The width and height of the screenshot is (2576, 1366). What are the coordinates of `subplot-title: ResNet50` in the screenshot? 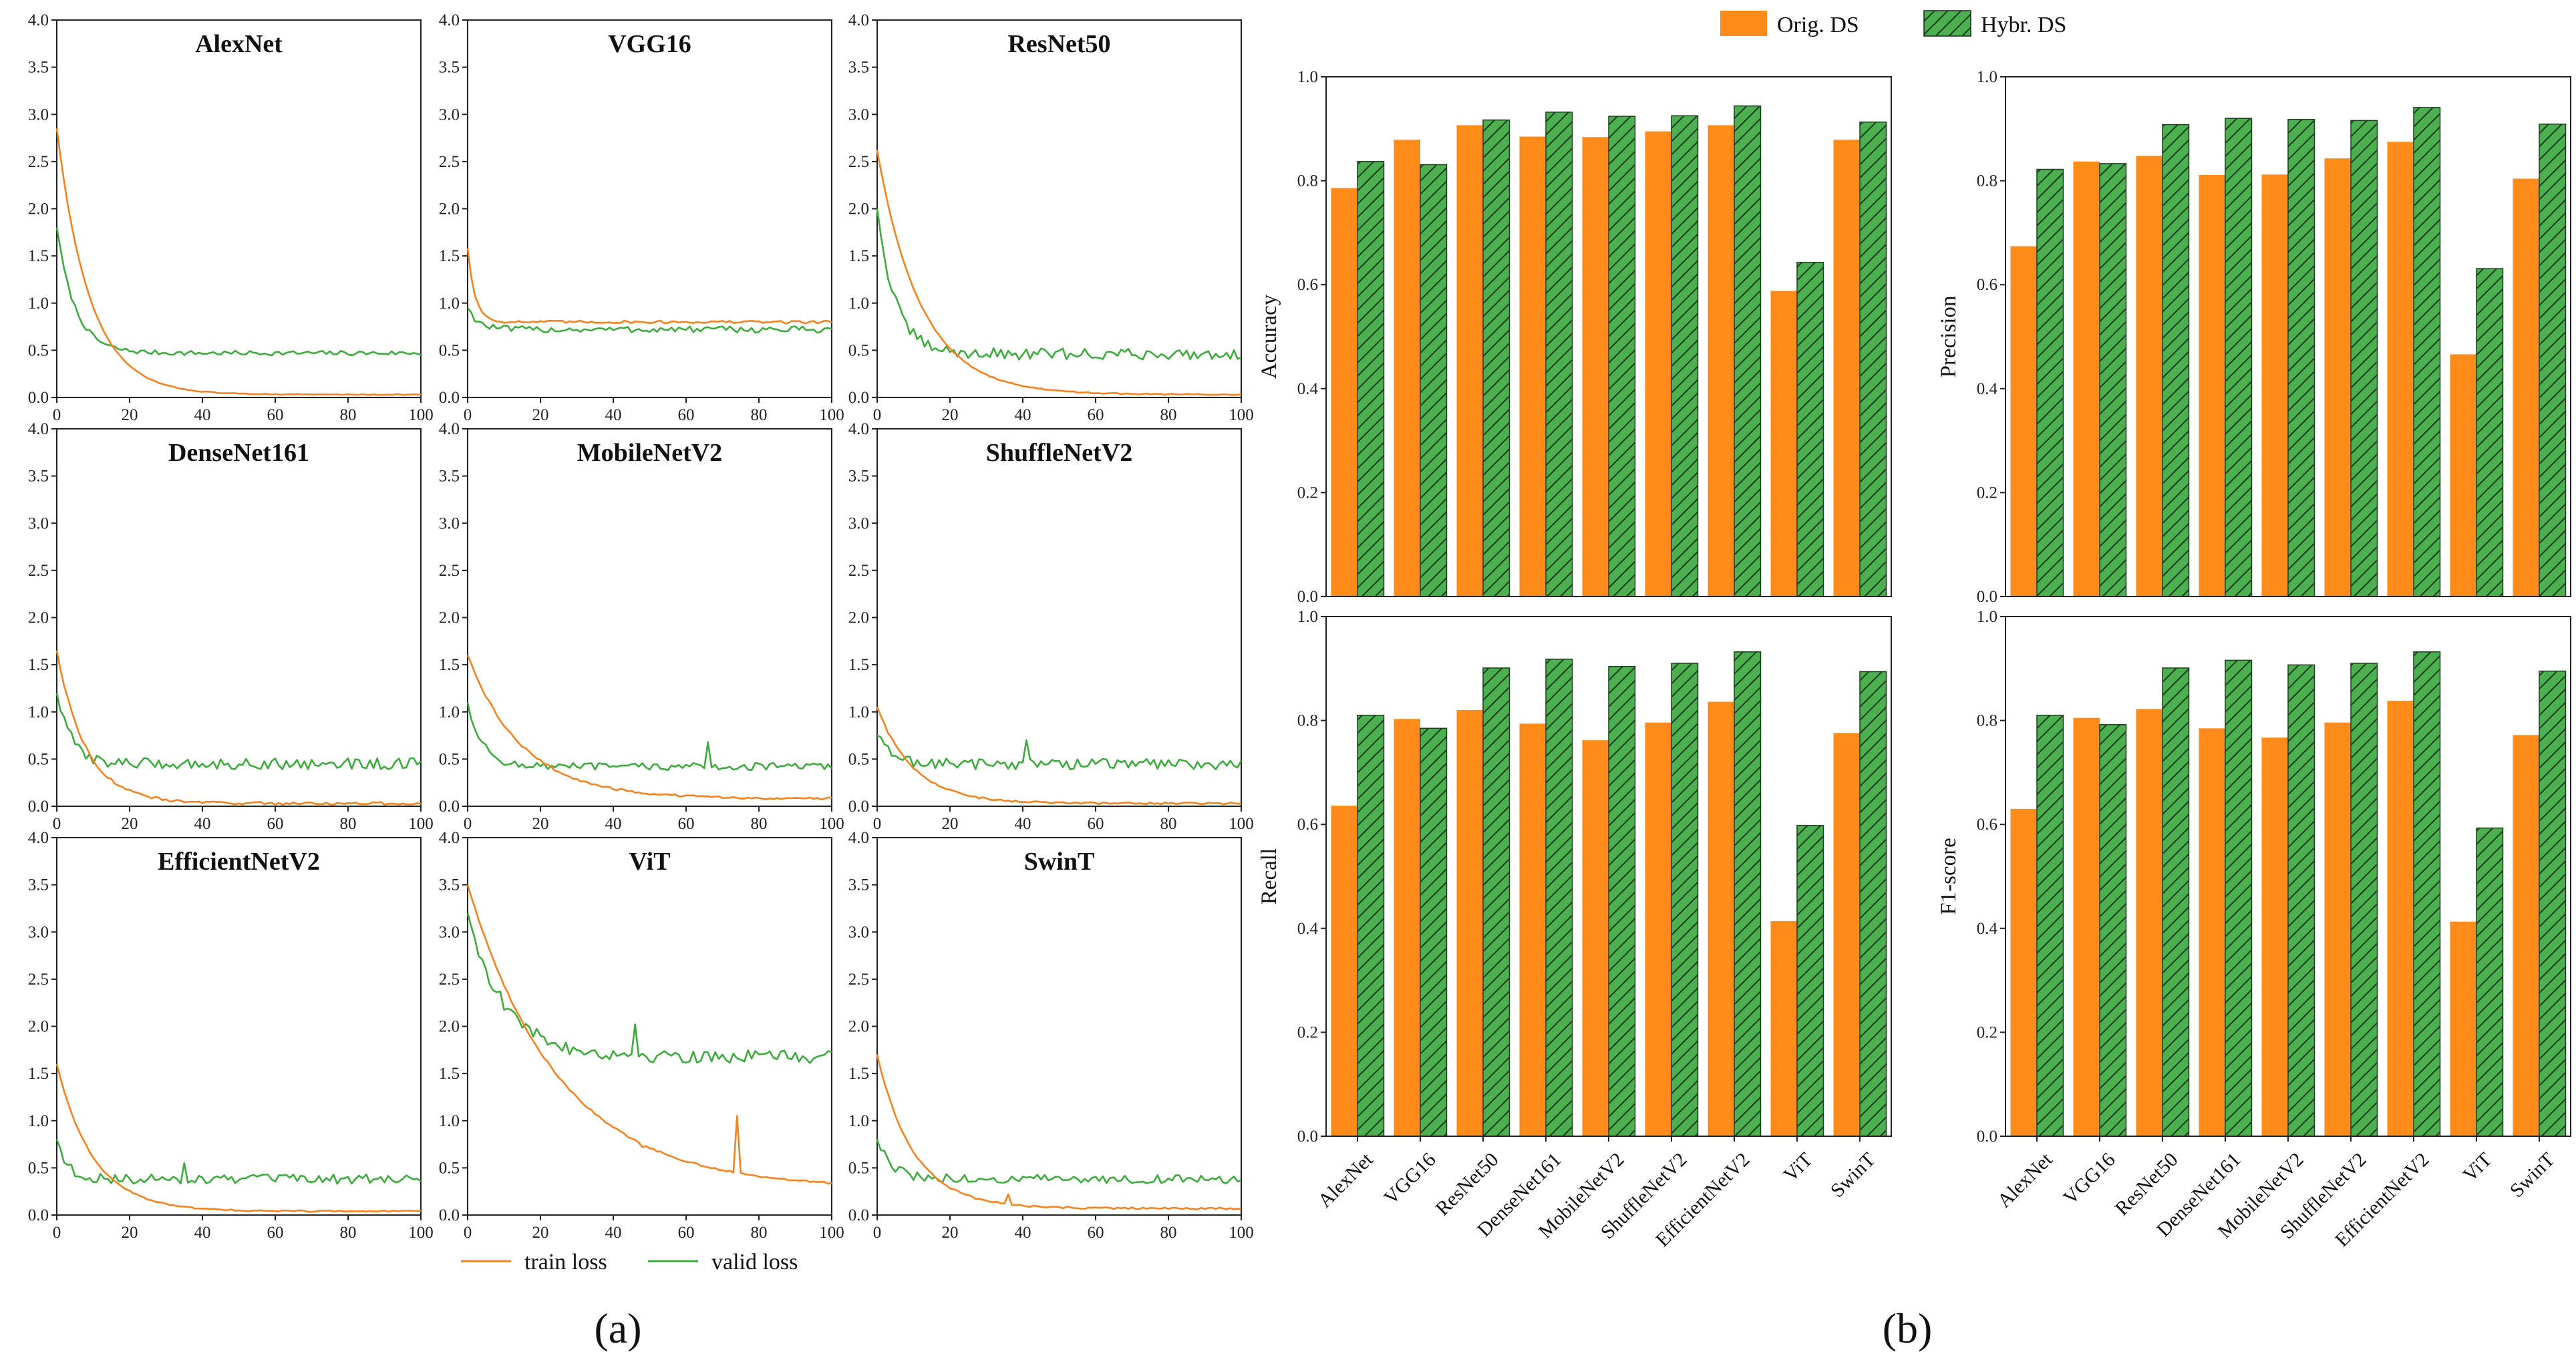 It's located at (1058, 44).